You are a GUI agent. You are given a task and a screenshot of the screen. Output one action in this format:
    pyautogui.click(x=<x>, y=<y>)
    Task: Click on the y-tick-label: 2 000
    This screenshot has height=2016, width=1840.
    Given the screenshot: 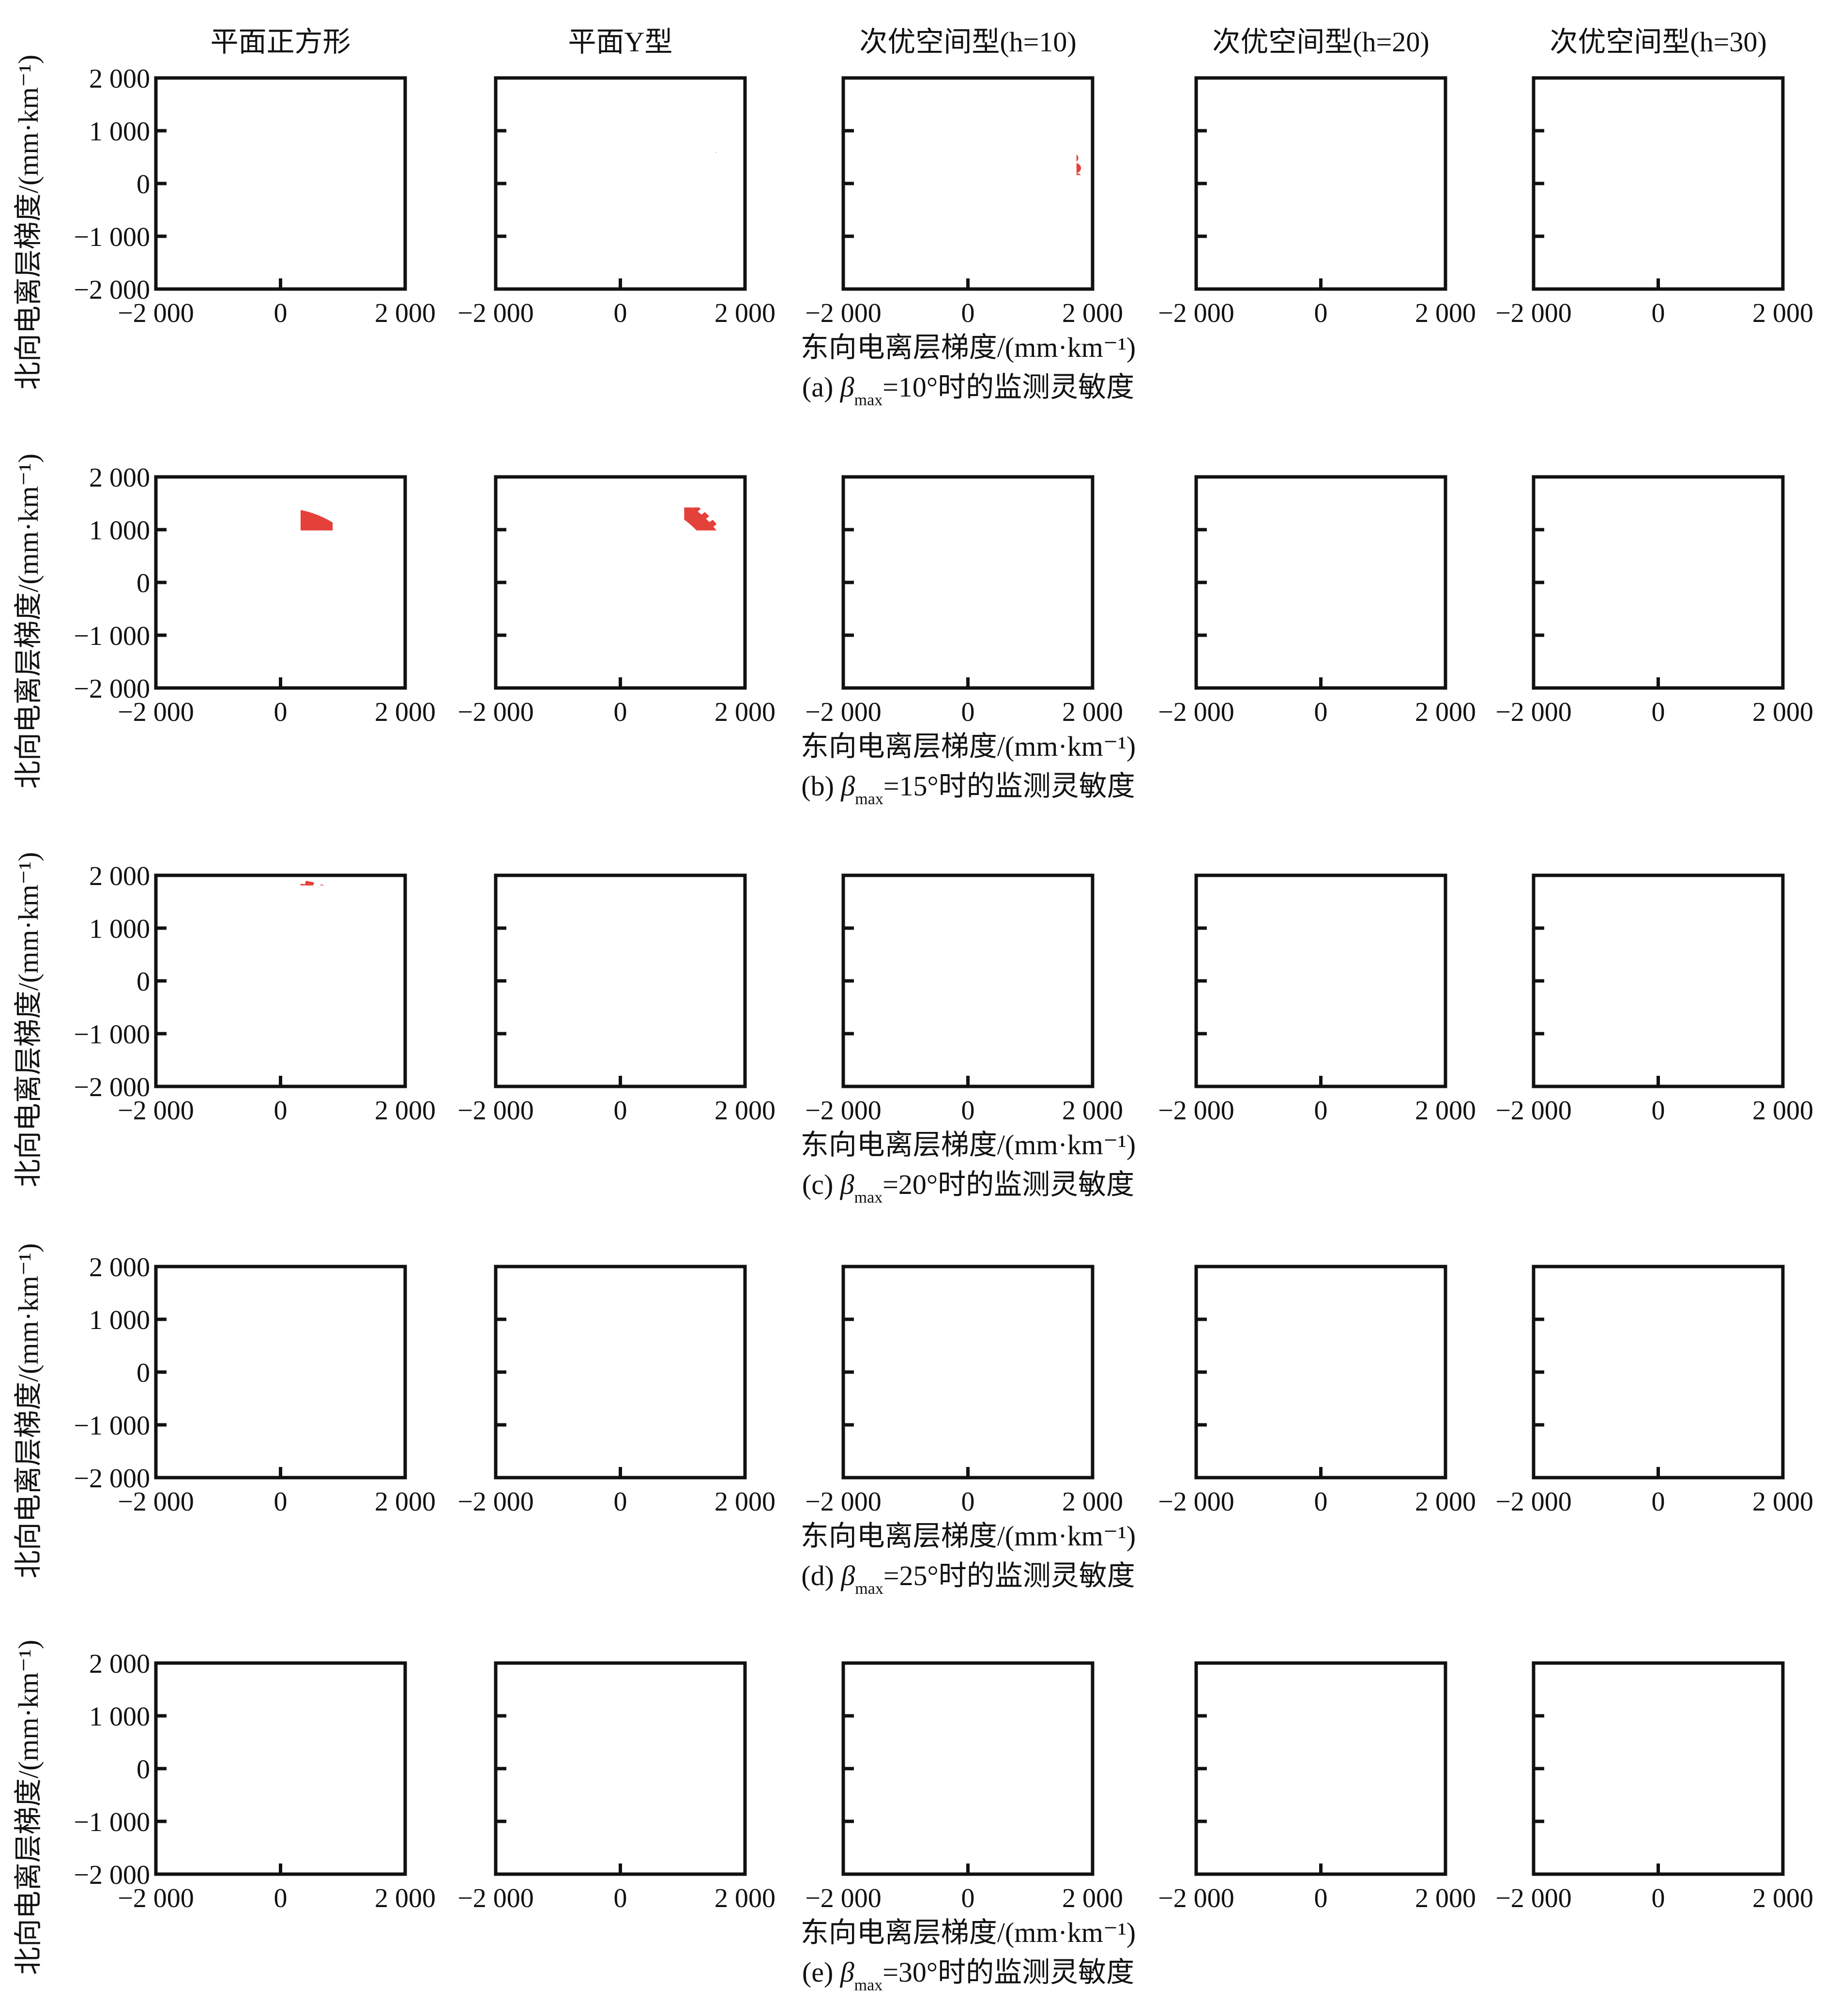 What is the action you would take?
    pyautogui.click(x=119, y=1664)
    